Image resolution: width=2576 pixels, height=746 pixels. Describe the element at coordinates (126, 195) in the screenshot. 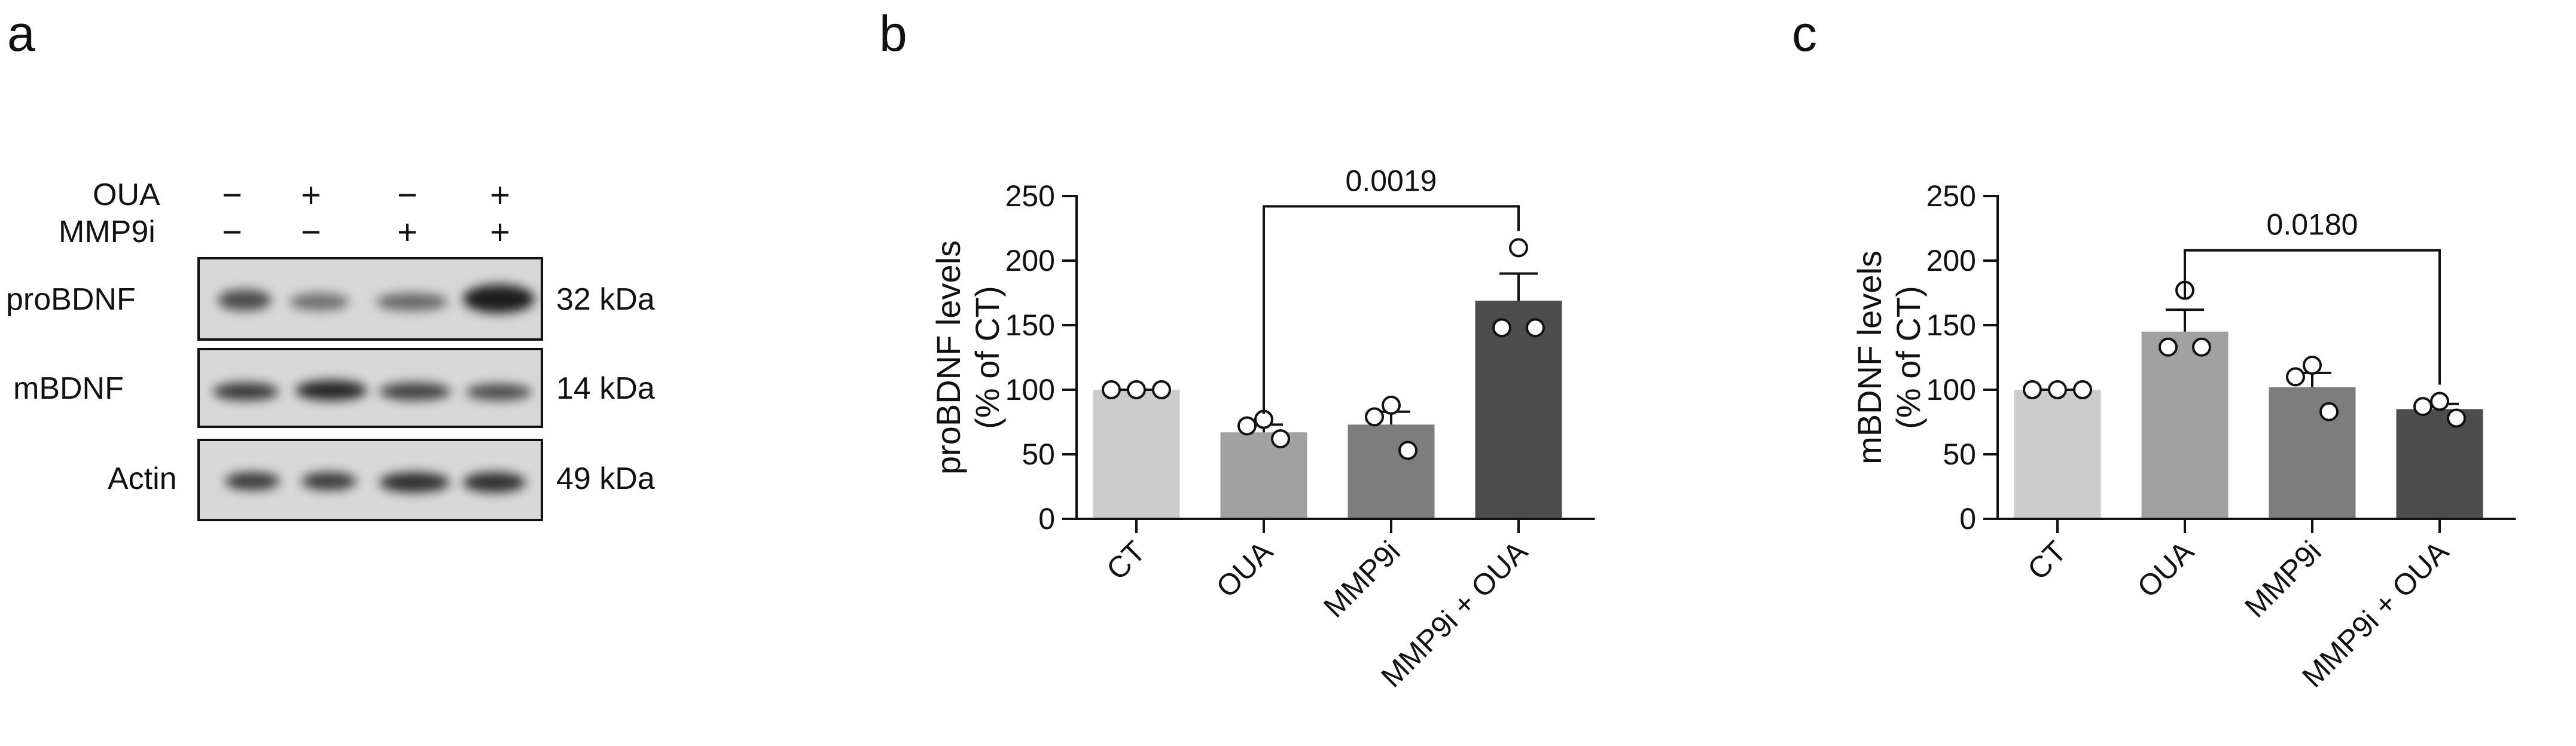

I see `treatment-label-oua: OUA` at that location.